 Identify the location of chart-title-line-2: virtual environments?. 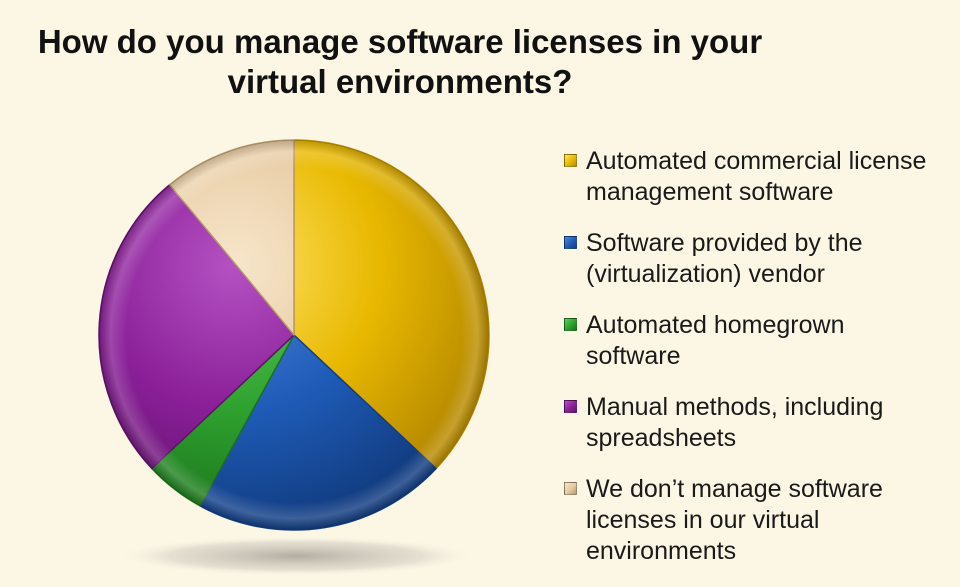
(400, 81).